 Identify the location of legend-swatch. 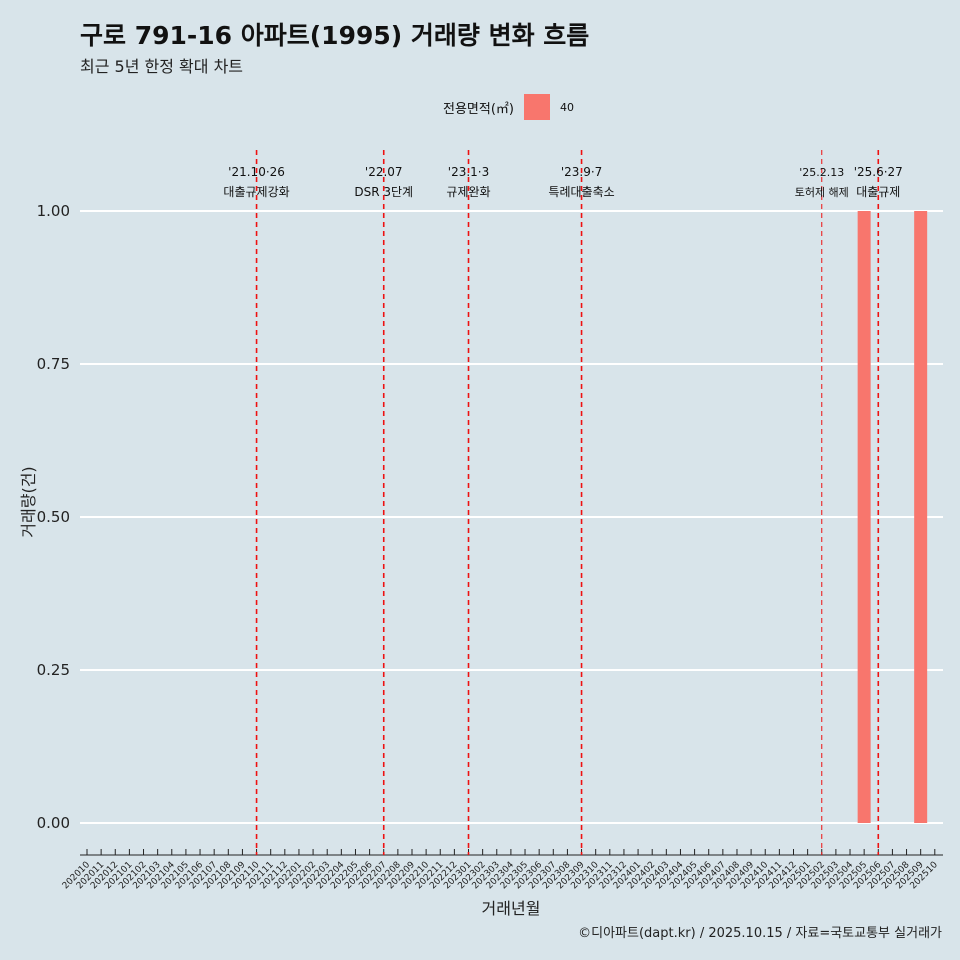
(536, 107).